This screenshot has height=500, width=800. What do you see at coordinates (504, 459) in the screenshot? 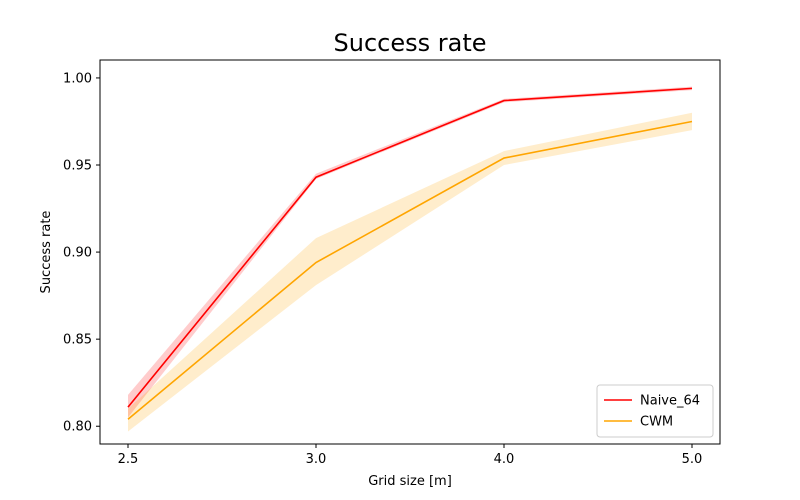
I see `x-tick-label: 4.0` at bounding box center [504, 459].